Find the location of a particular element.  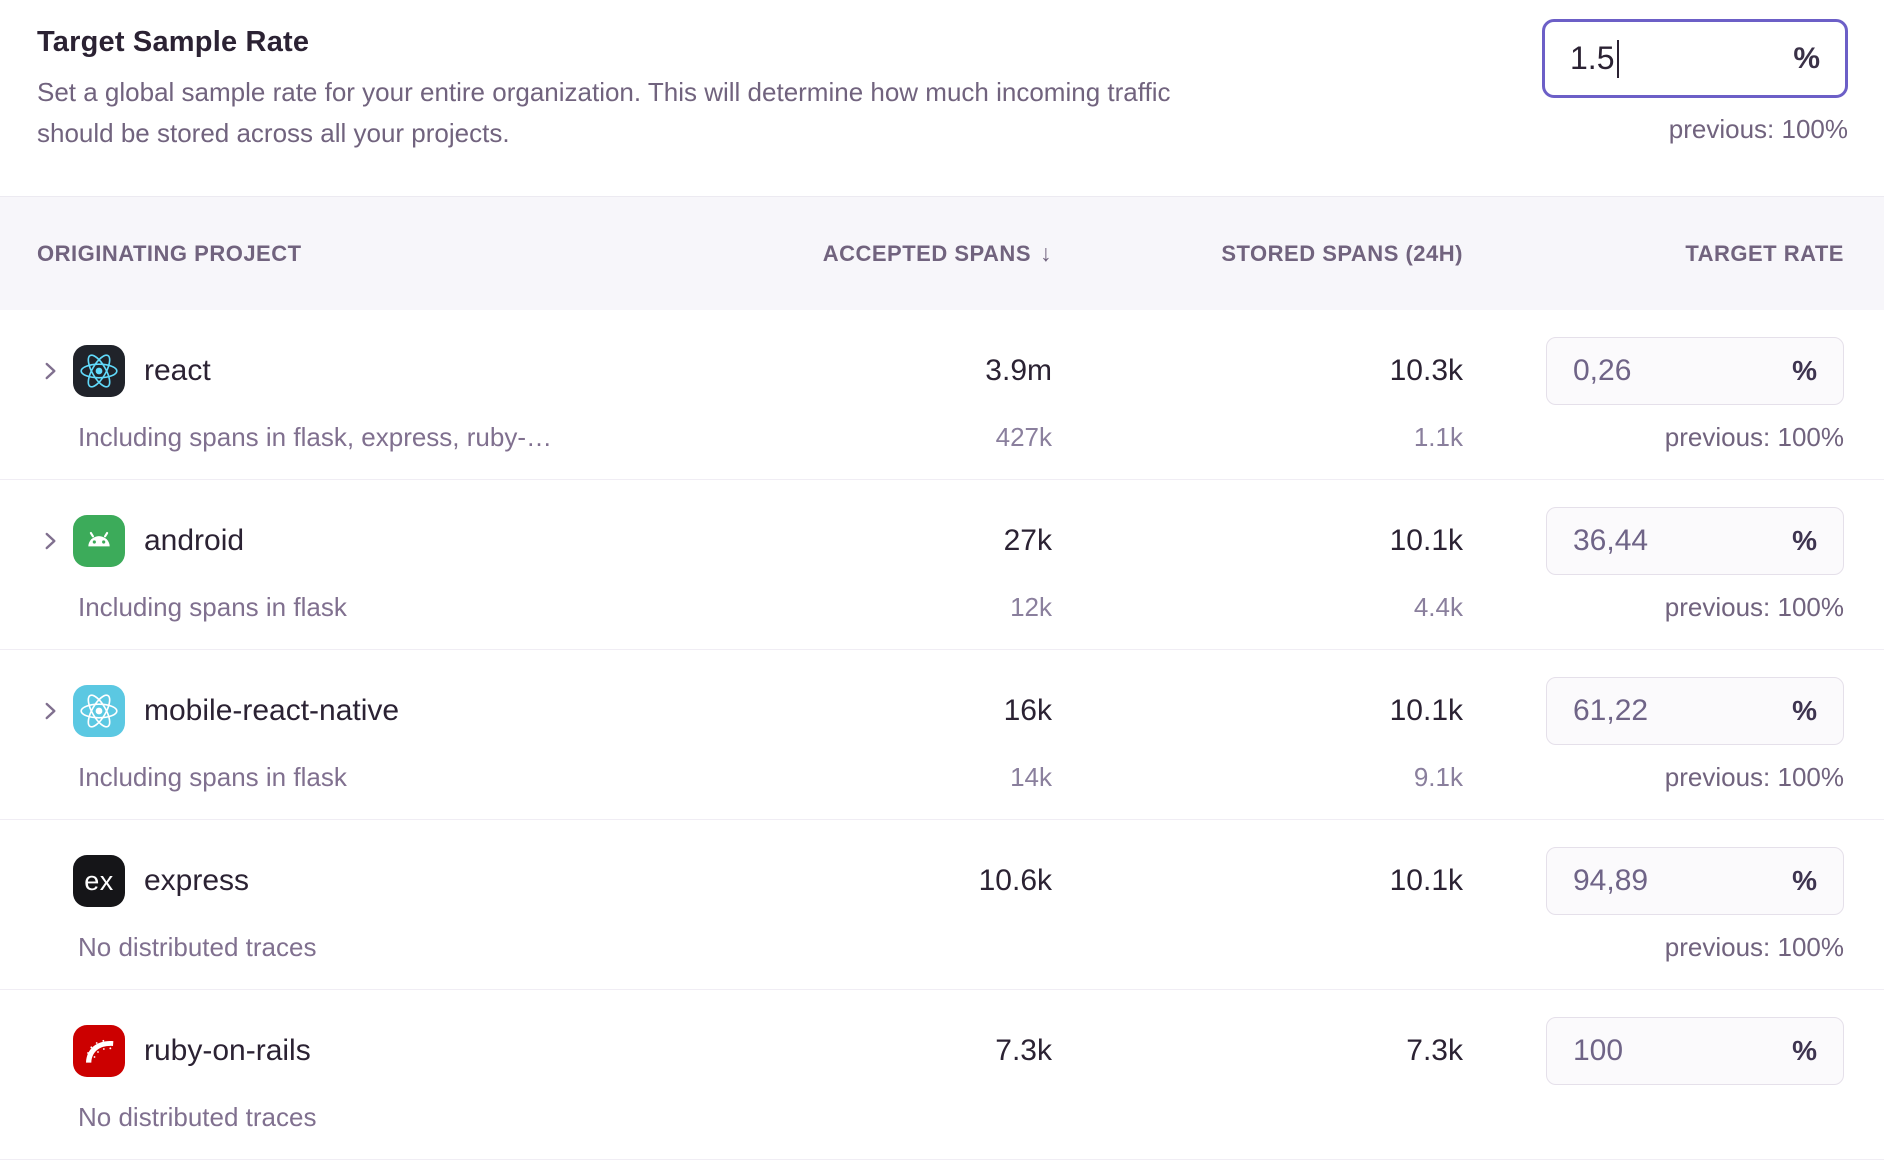

rails-icon is located at coordinates (99, 1051).